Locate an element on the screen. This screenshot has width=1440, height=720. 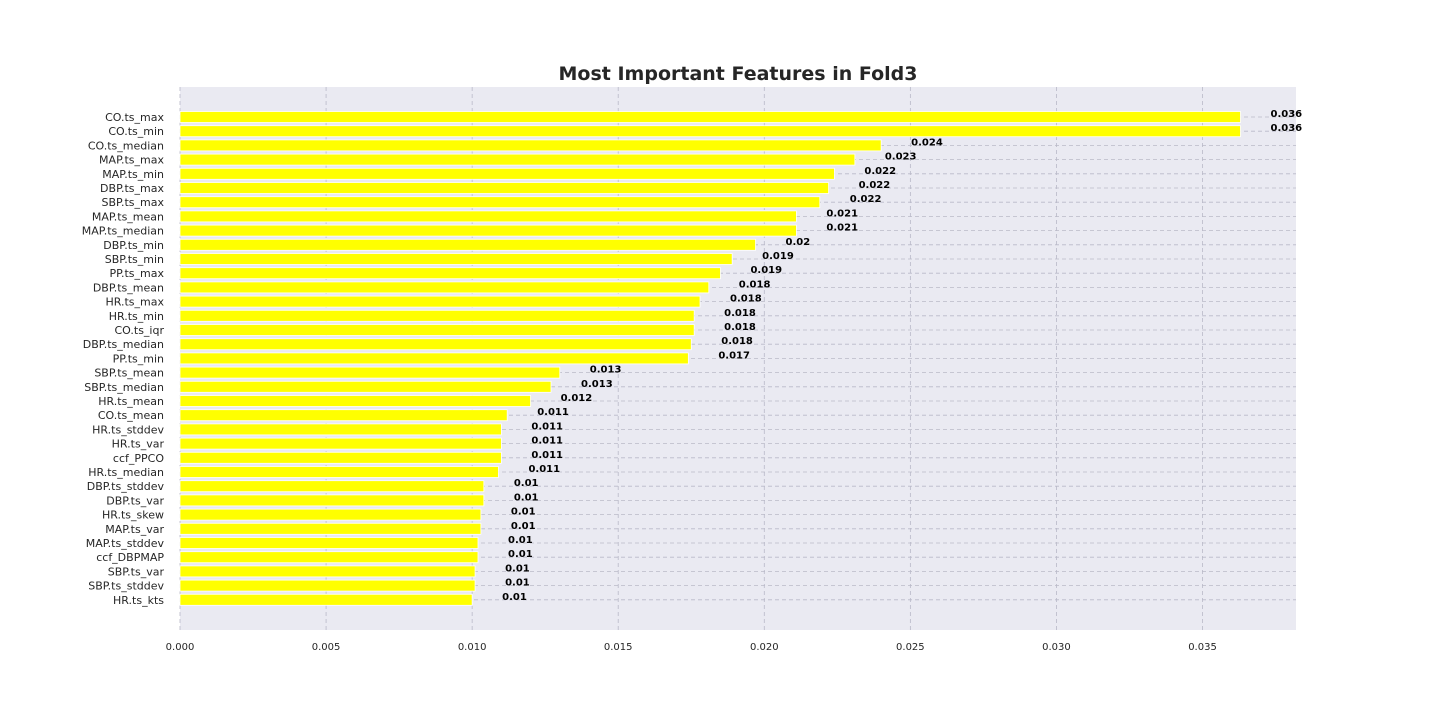
category-label: HR.ts_stddev is located at coordinates (128, 429).